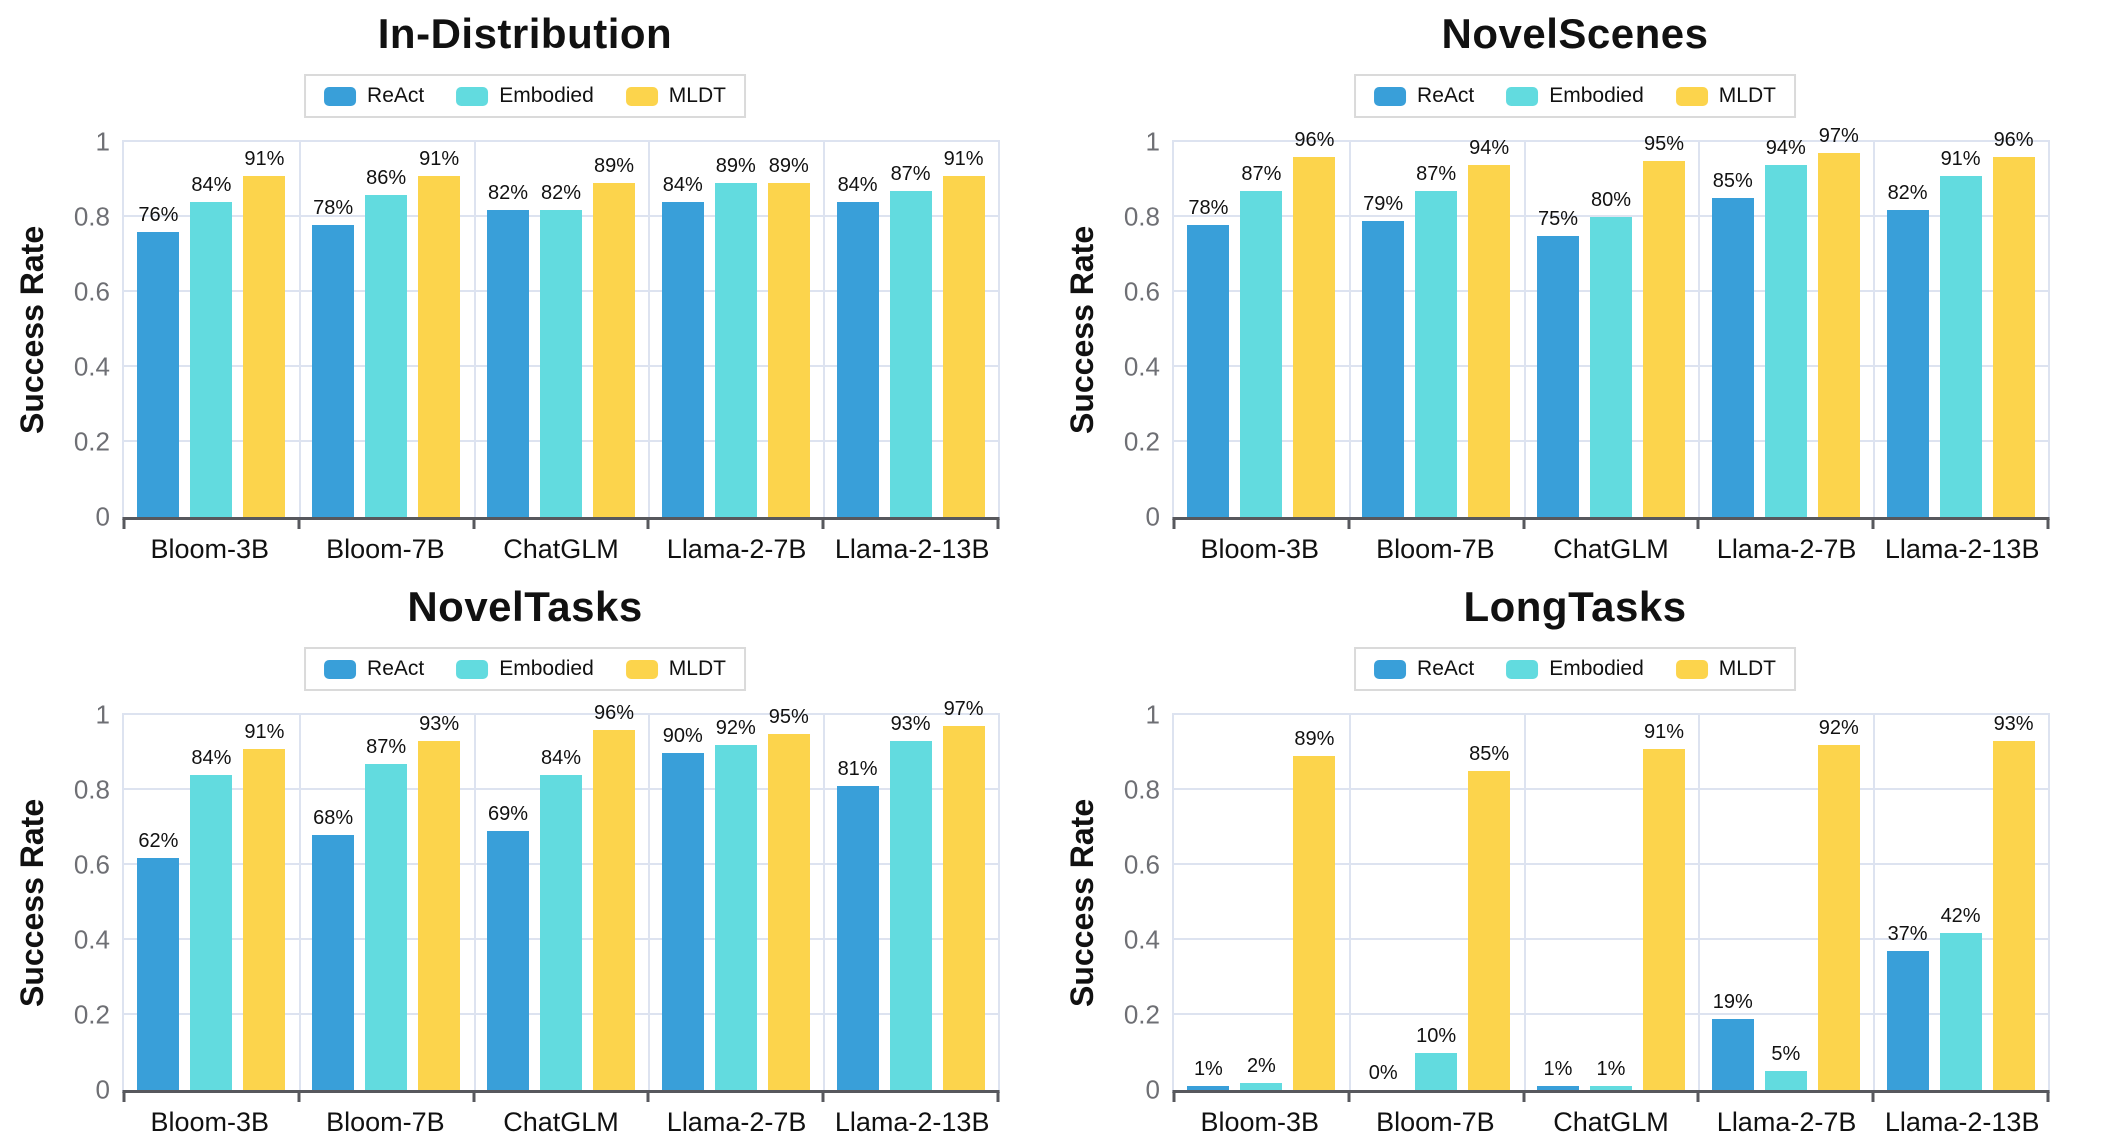 The width and height of the screenshot is (2101, 1147). I want to click on bar-value-label: 89%, so click(735, 166).